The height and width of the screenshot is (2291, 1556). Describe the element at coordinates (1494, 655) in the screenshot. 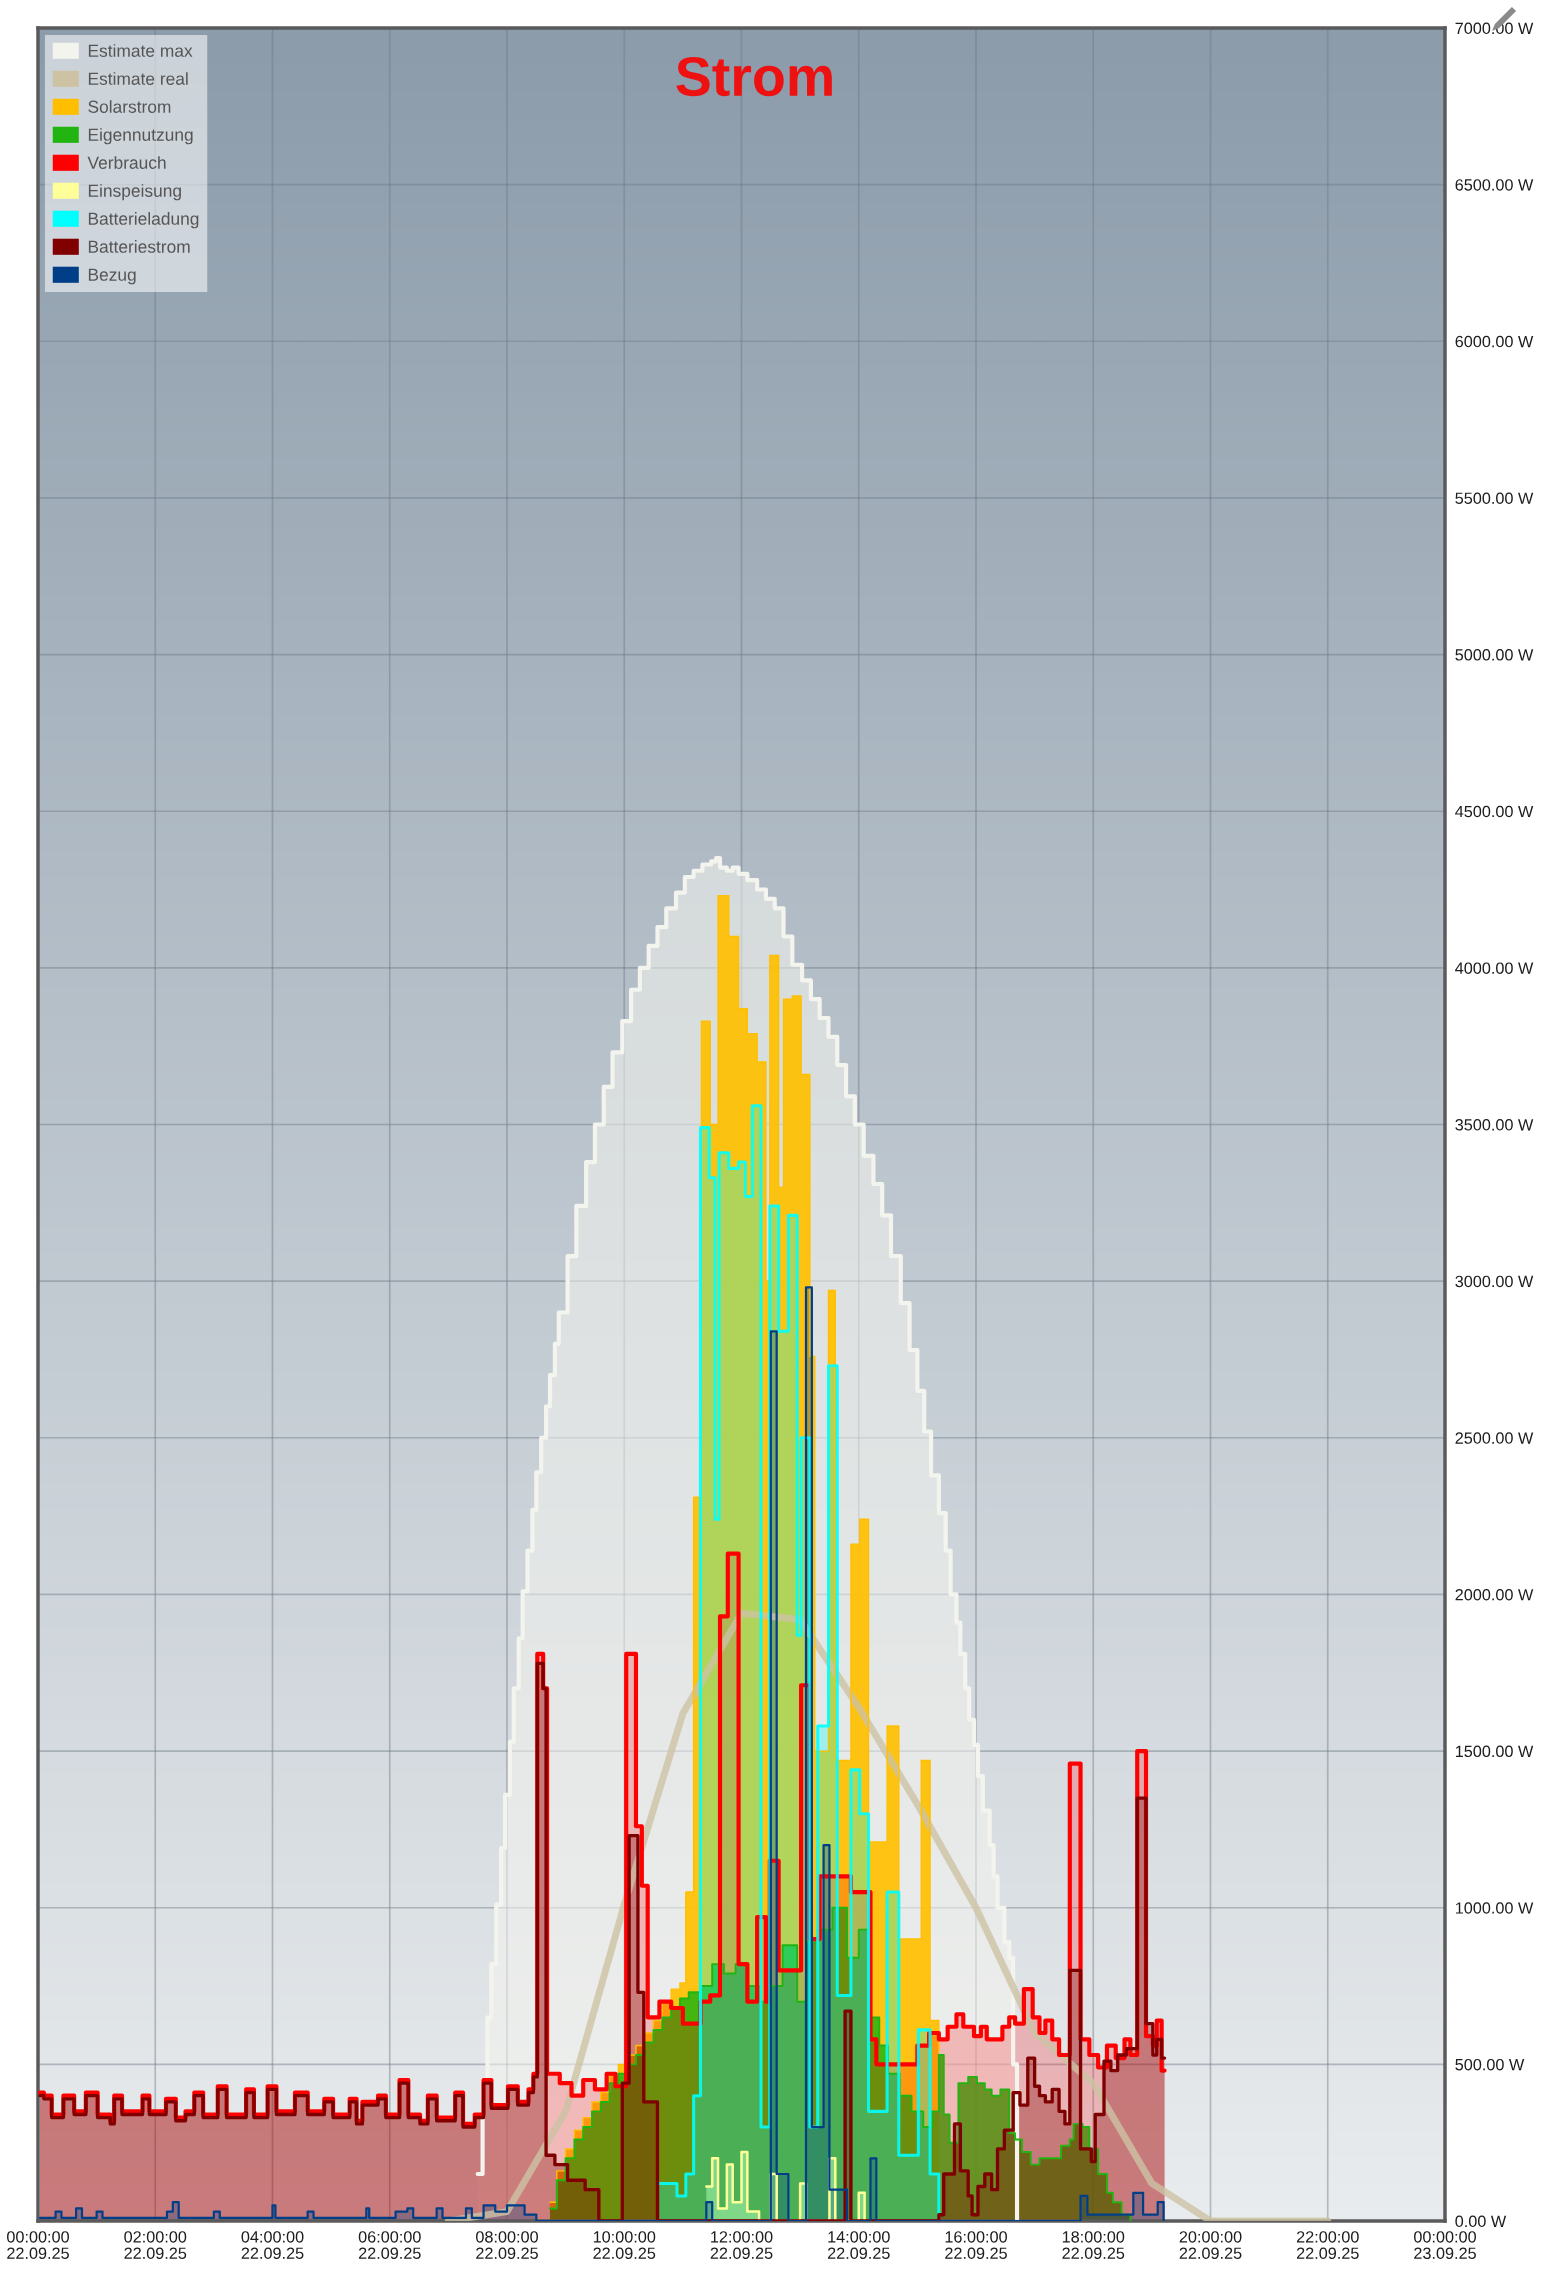

I see `y-tick-label: 5000.00 W` at that location.